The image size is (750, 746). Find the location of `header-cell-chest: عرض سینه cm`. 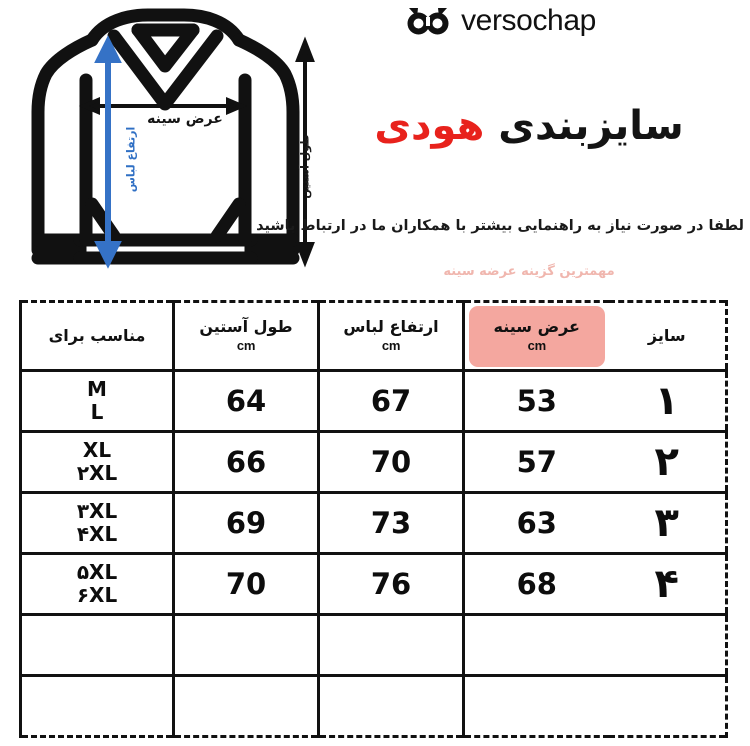

header-cell-chest: عرض سینه cm is located at coordinates (535, 336).